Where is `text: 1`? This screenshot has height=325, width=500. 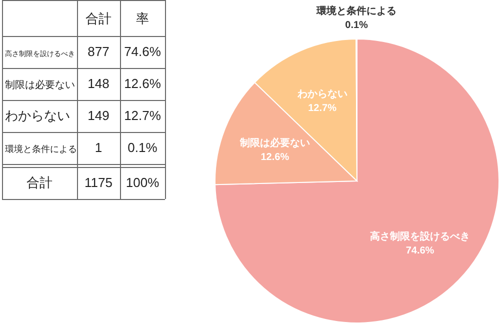
text: 1 is located at coordinates (98, 147).